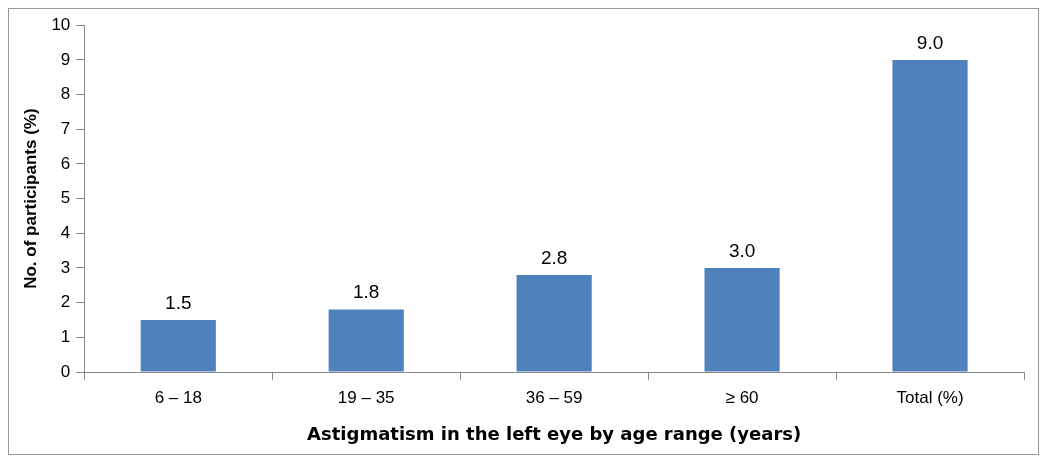 The image size is (1047, 463). I want to click on y-tick-label: 8, so click(65, 94).